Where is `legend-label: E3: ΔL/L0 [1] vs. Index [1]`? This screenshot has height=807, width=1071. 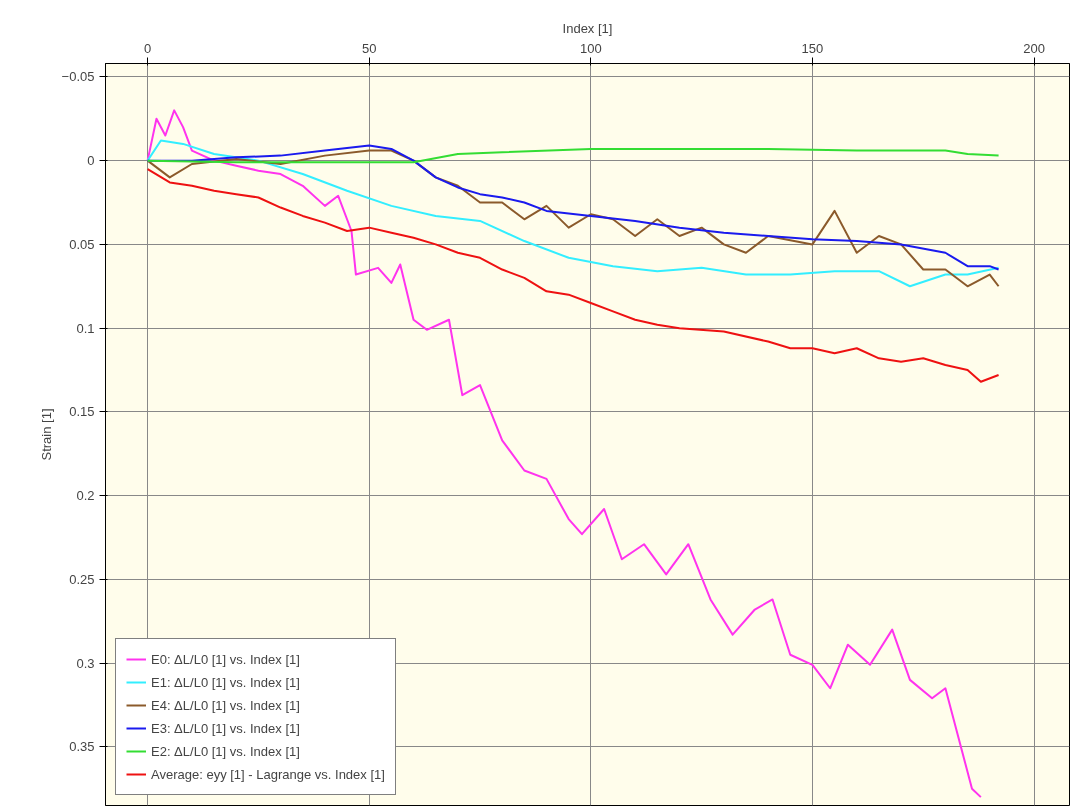
legend-label: E3: ΔL/L0 [1] vs. Index [1] is located at coordinates (225, 728).